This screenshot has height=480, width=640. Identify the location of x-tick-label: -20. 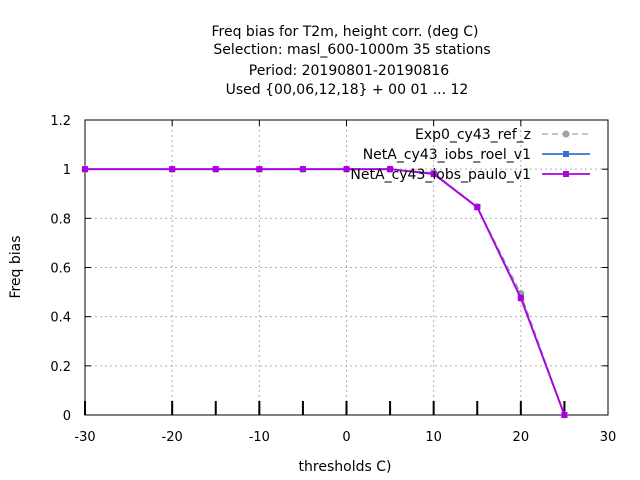
(172, 437).